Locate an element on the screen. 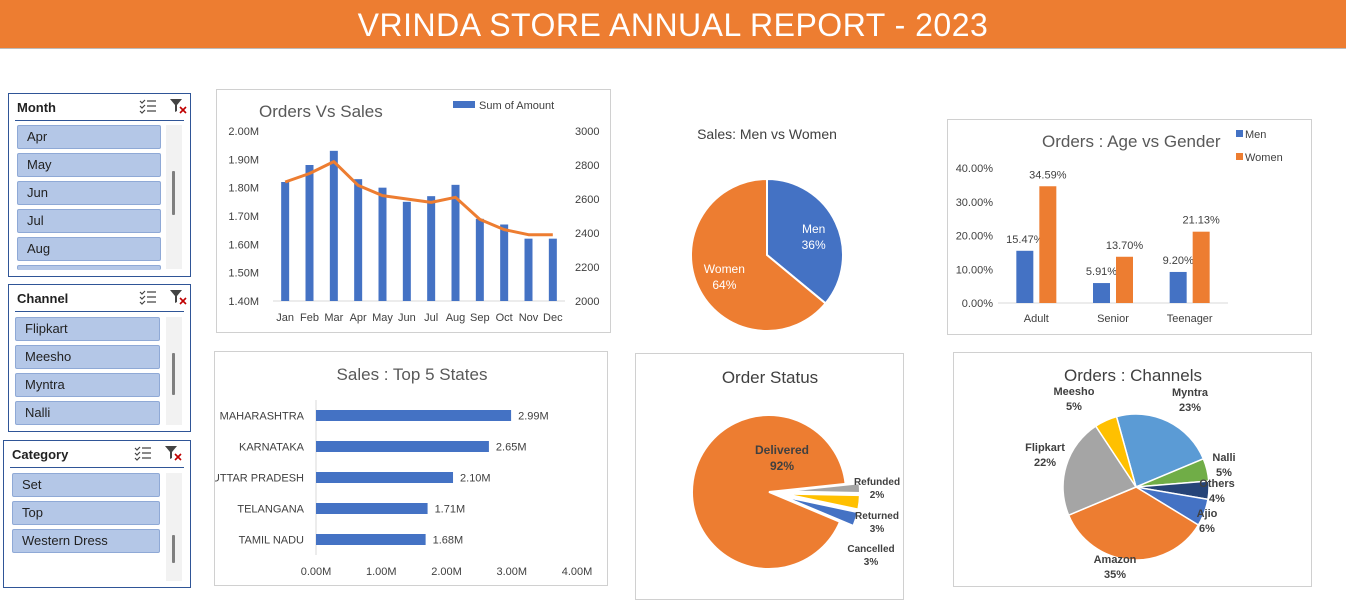 The width and height of the screenshot is (1346, 607). men-vs-women-svg: Sales: Men vs Women Men 36% Women 64% is located at coordinates (767, 228).